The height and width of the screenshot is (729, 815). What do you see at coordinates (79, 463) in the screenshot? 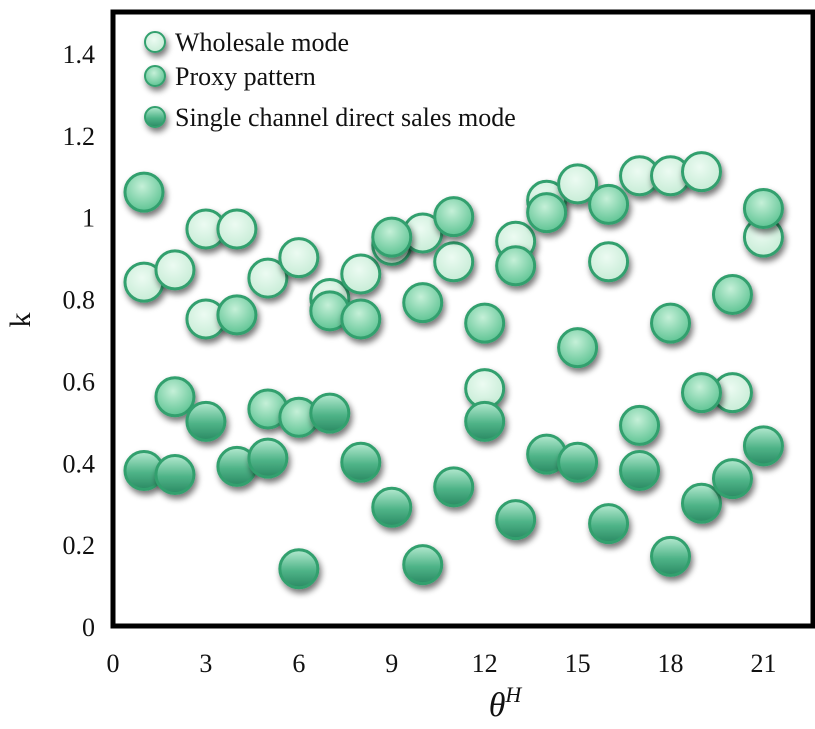
I see `y-tick-label: 0.4` at bounding box center [79, 463].